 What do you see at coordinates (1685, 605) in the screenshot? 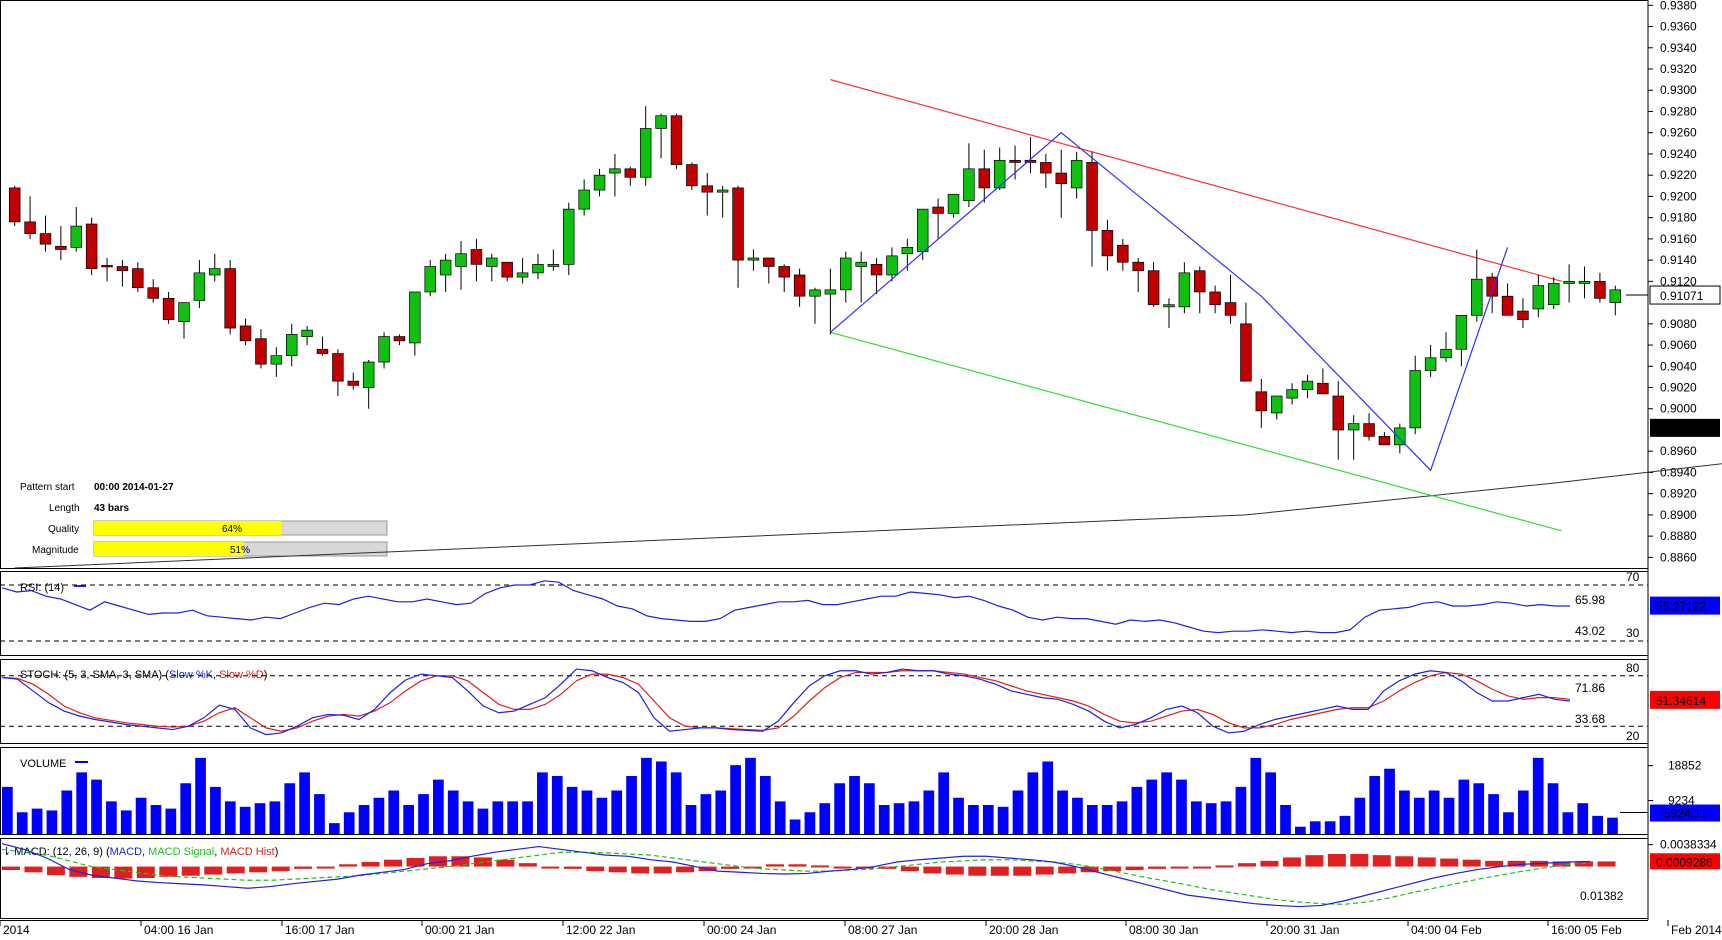
I see `rsi-current-tag` at bounding box center [1685, 605].